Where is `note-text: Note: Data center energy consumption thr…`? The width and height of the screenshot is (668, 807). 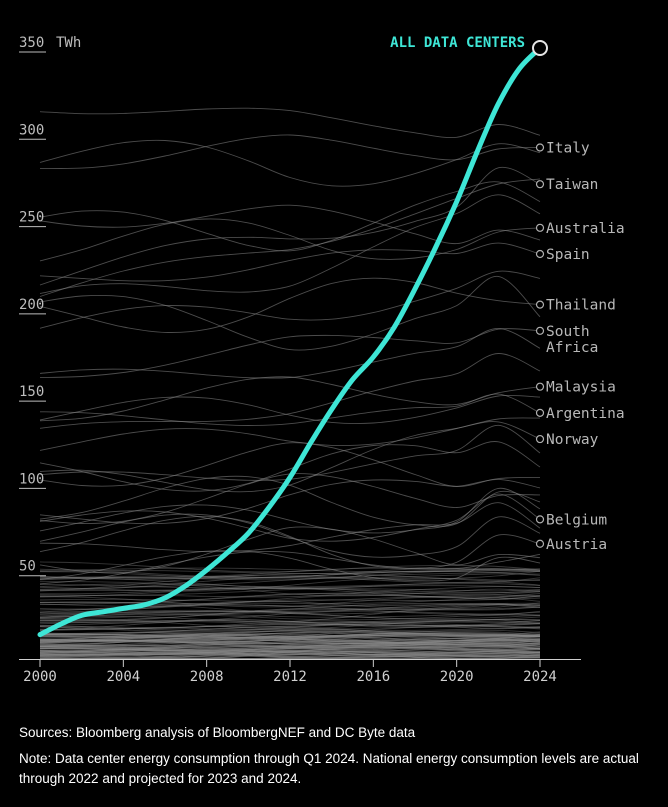 note-text: Note: Data center energy consumption thr… is located at coordinates (329, 768).